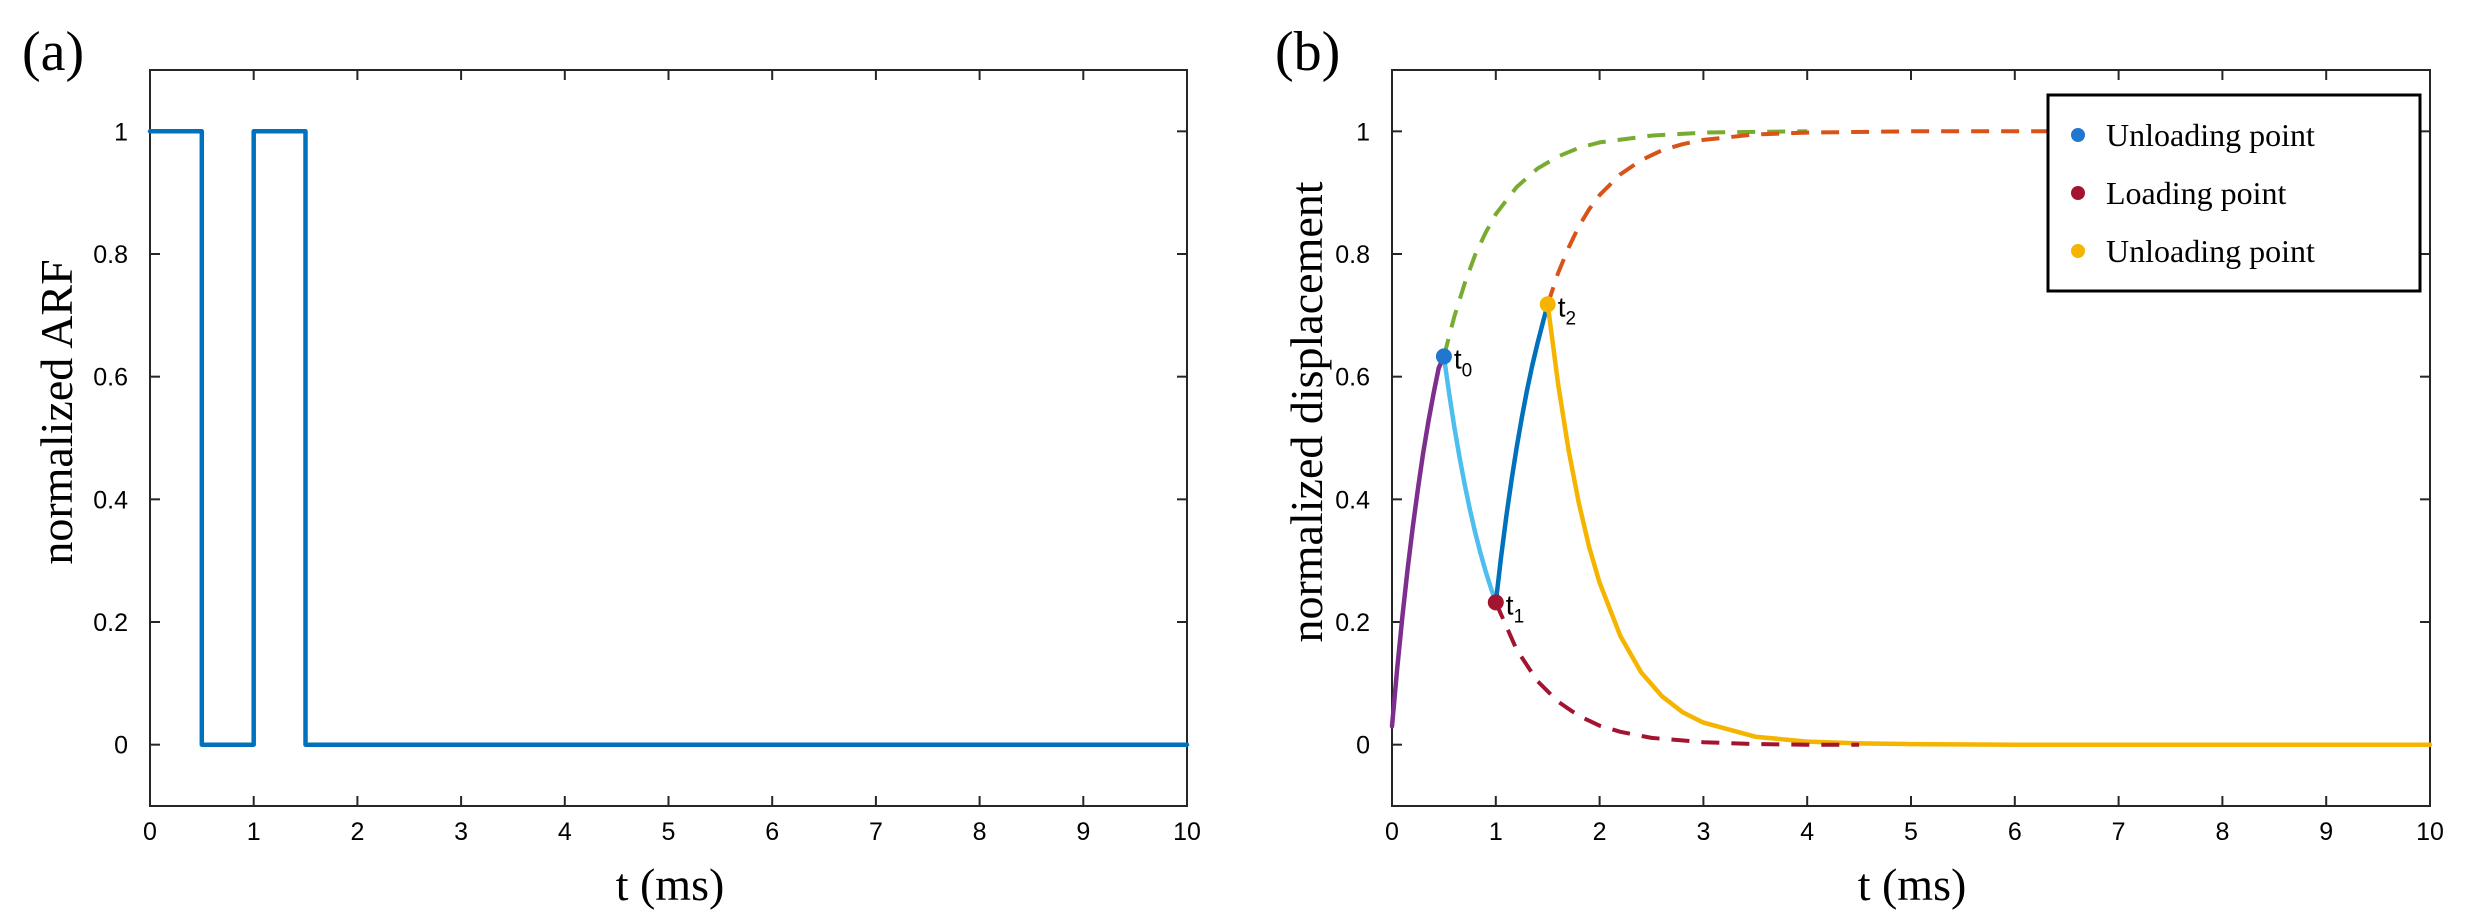  What do you see at coordinates (56, 411) in the screenshot?
I see `panel-a-y-axis-label: normalized ARF` at bounding box center [56, 411].